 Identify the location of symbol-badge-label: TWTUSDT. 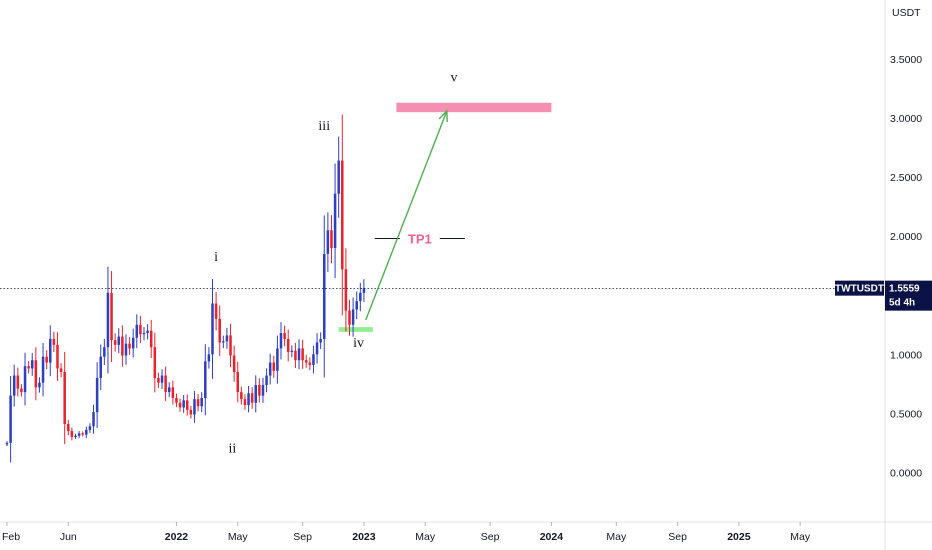
(859, 289).